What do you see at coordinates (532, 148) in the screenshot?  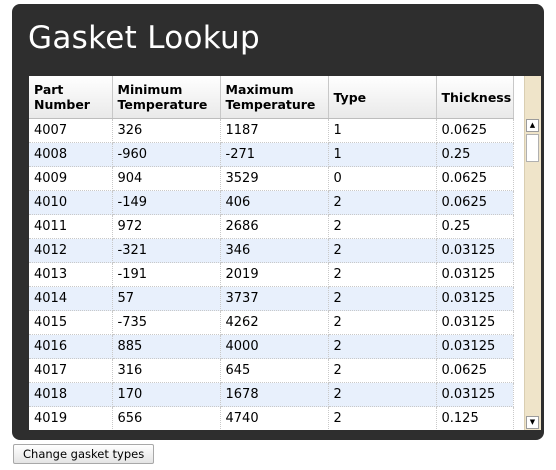 I see `scroll-thumb` at bounding box center [532, 148].